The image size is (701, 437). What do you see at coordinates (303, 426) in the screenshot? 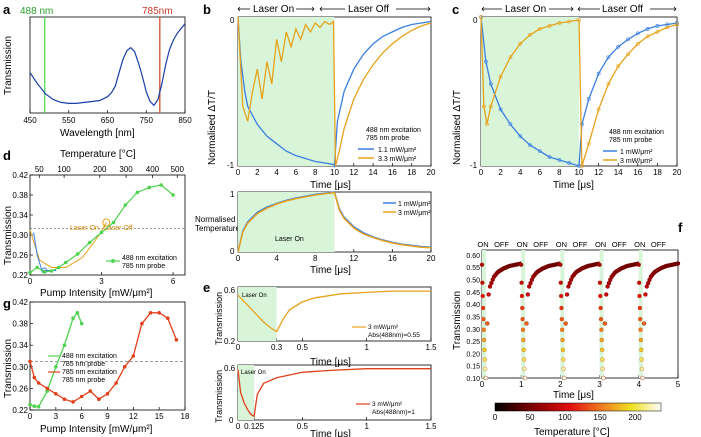
I see `panel-e-bottom-xtick-label: 0.5` at bounding box center [303, 426].